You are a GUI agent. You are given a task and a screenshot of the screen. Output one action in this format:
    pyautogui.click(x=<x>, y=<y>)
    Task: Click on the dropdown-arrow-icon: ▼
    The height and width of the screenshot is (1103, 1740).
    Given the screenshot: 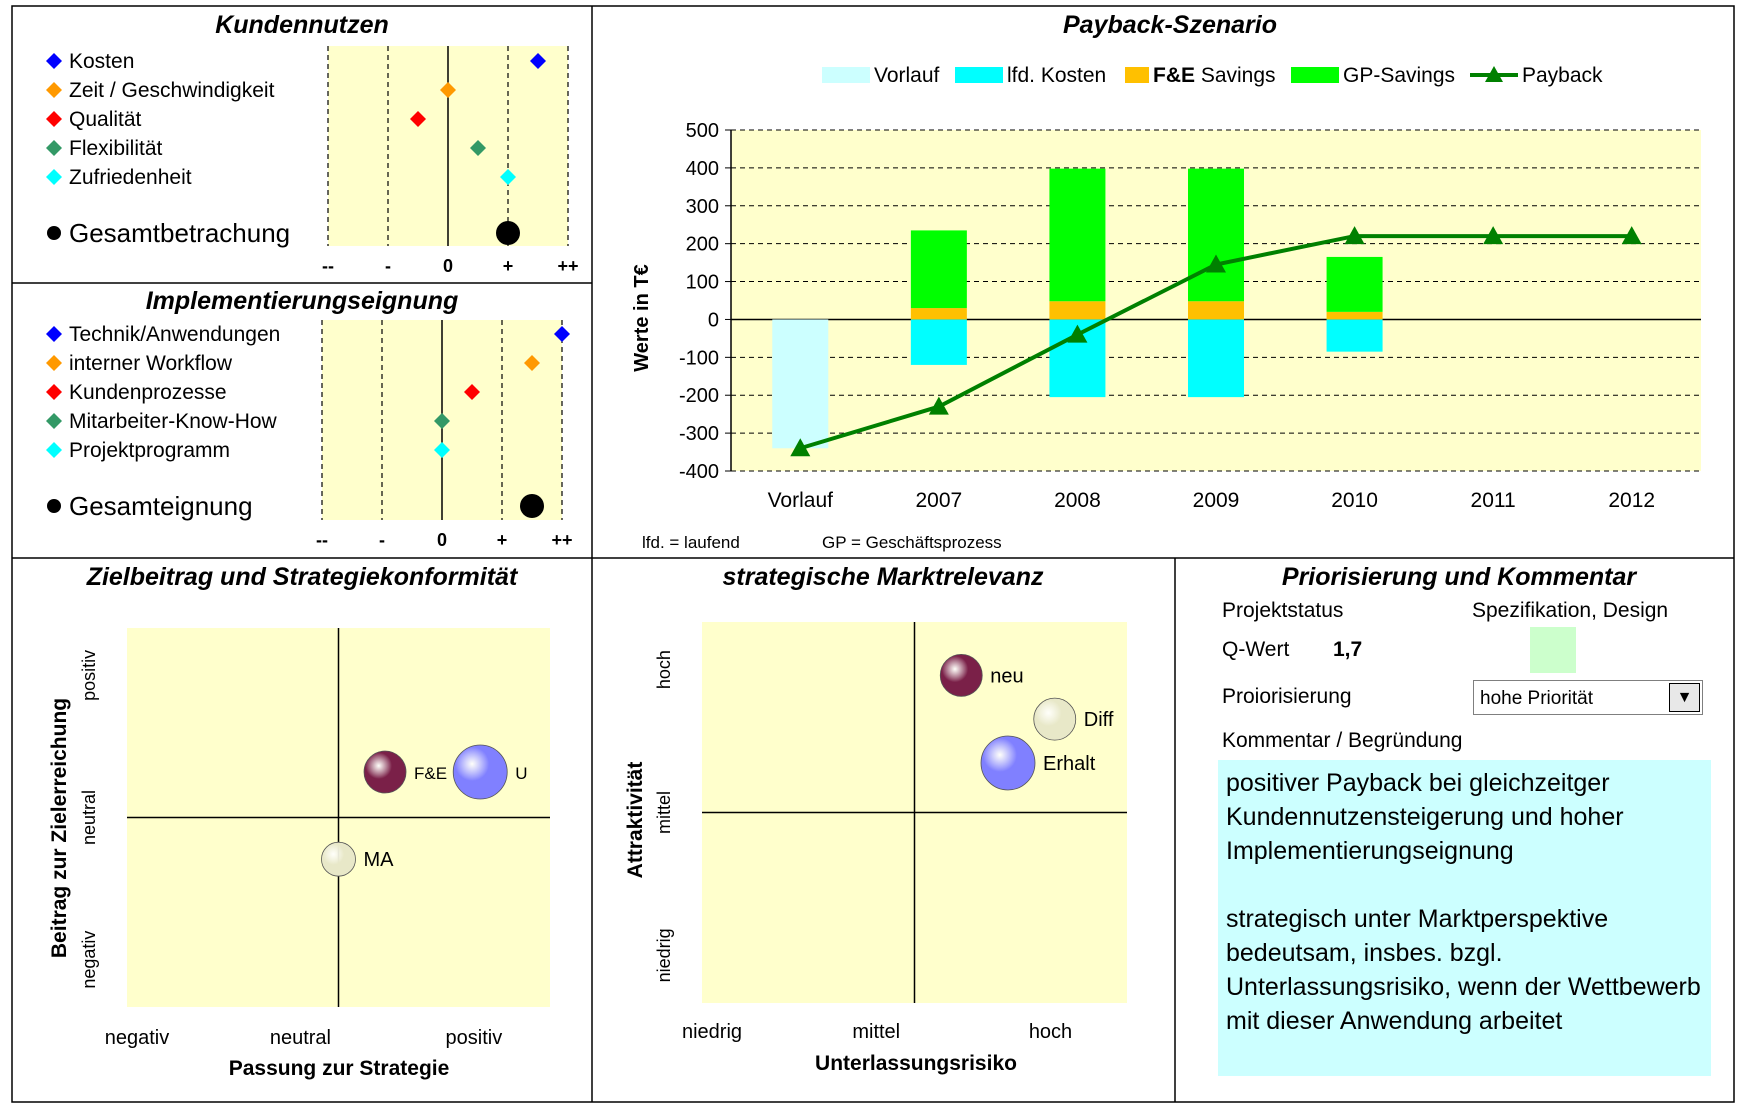 What is the action you would take?
    pyautogui.click(x=1684, y=697)
    